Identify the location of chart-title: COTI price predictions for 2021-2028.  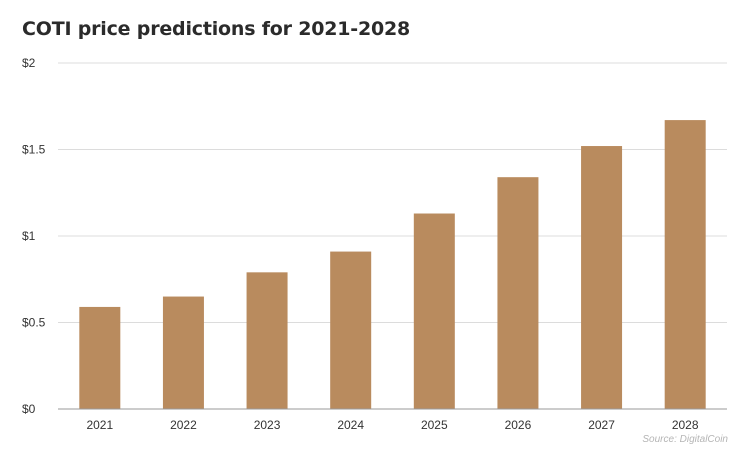
(216, 29).